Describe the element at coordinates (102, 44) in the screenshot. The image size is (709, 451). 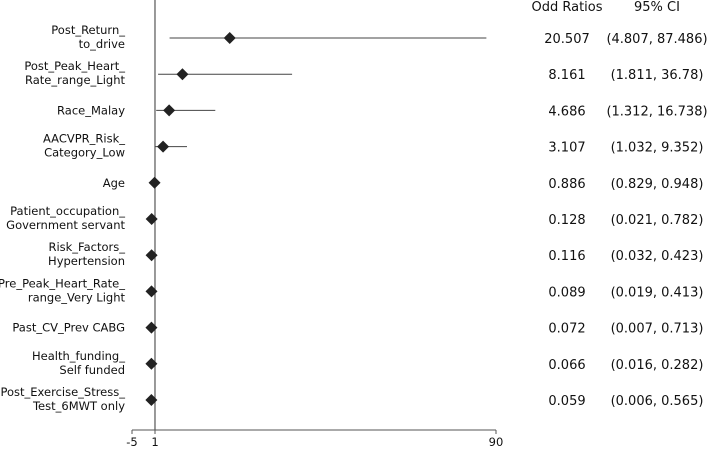
I see `row-label-line: to_drive` at that location.